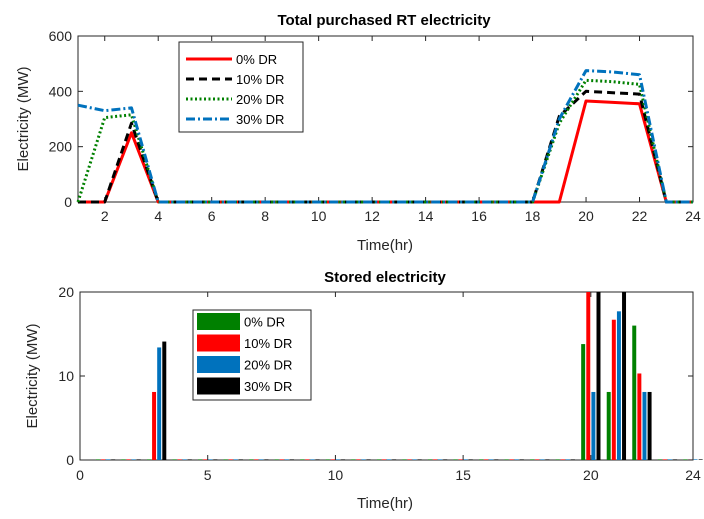 Image resolution: width=704 pixels, height=519 pixels. What do you see at coordinates (260, 99) in the screenshot?
I see `legend-label: 20% DR` at bounding box center [260, 99].